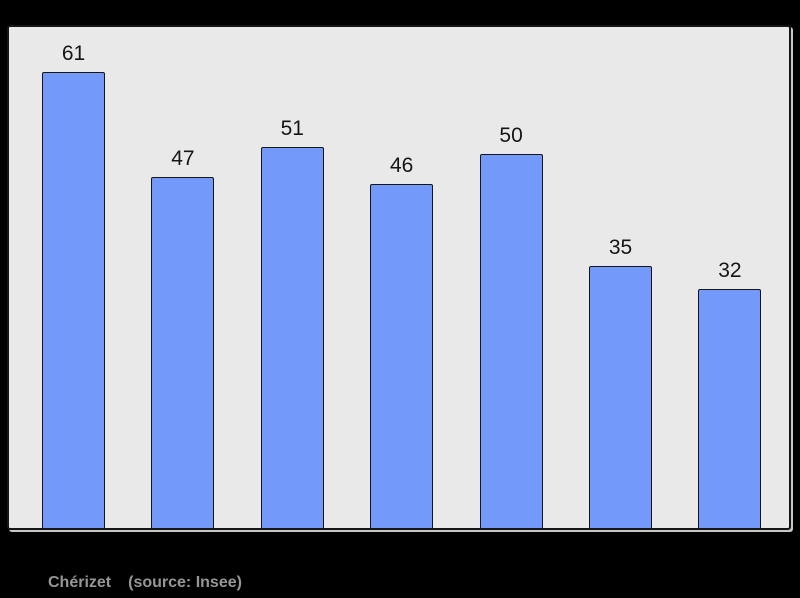 The height and width of the screenshot is (598, 800). Describe the element at coordinates (511, 135) in the screenshot. I see `bar-value-label: 50` at that location.